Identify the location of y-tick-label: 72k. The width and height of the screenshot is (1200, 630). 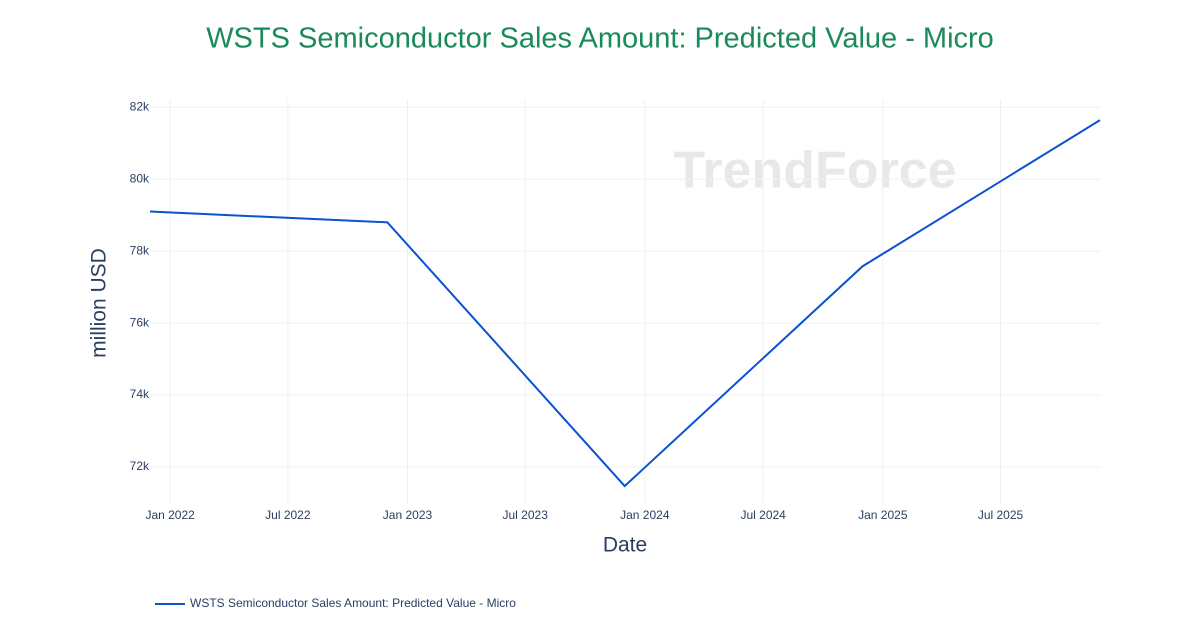
(140, 466).